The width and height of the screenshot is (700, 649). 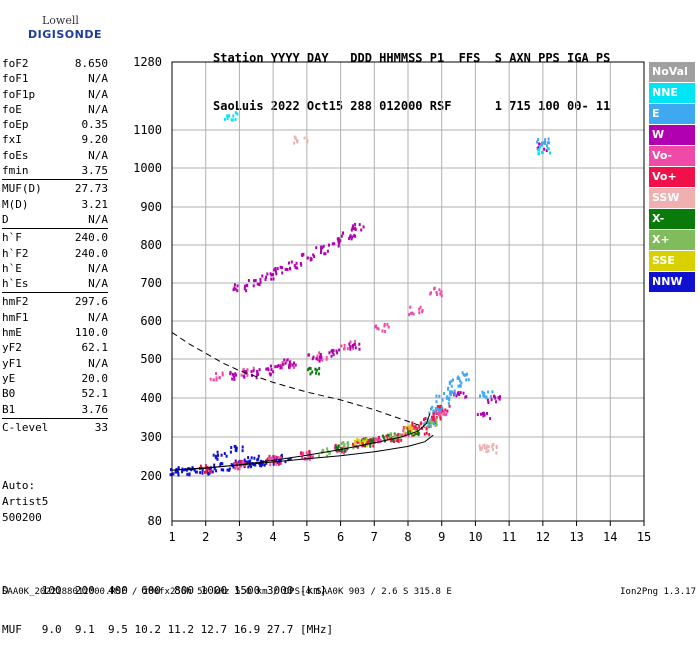 I want to click on param-row: M(D) 3.21, so click(x=55, y=204).